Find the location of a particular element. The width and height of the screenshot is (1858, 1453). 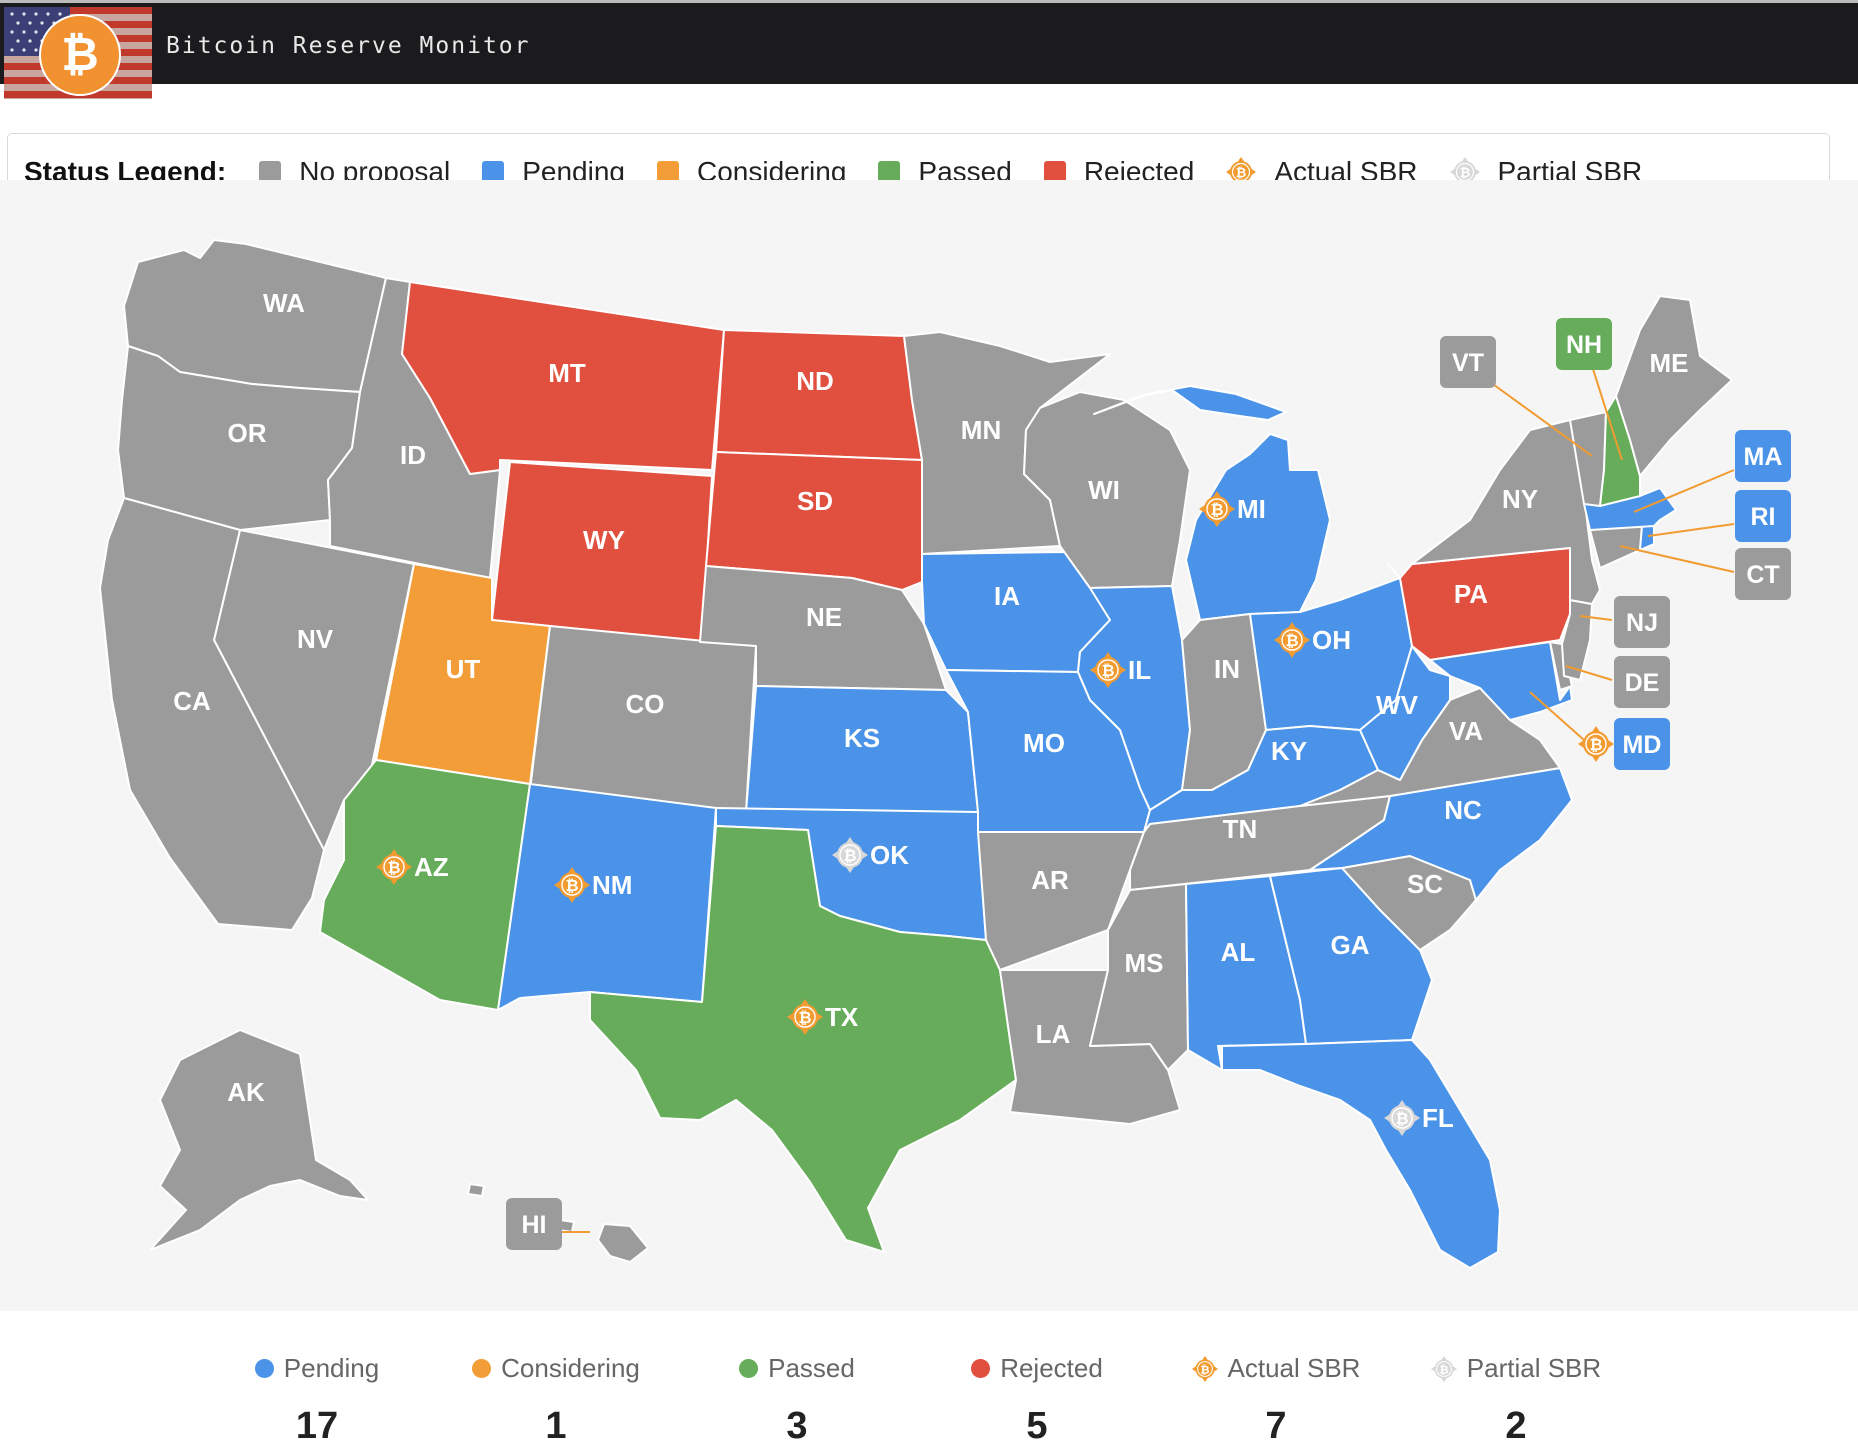

svg-text: ME is located at coordinates (1669, 363).